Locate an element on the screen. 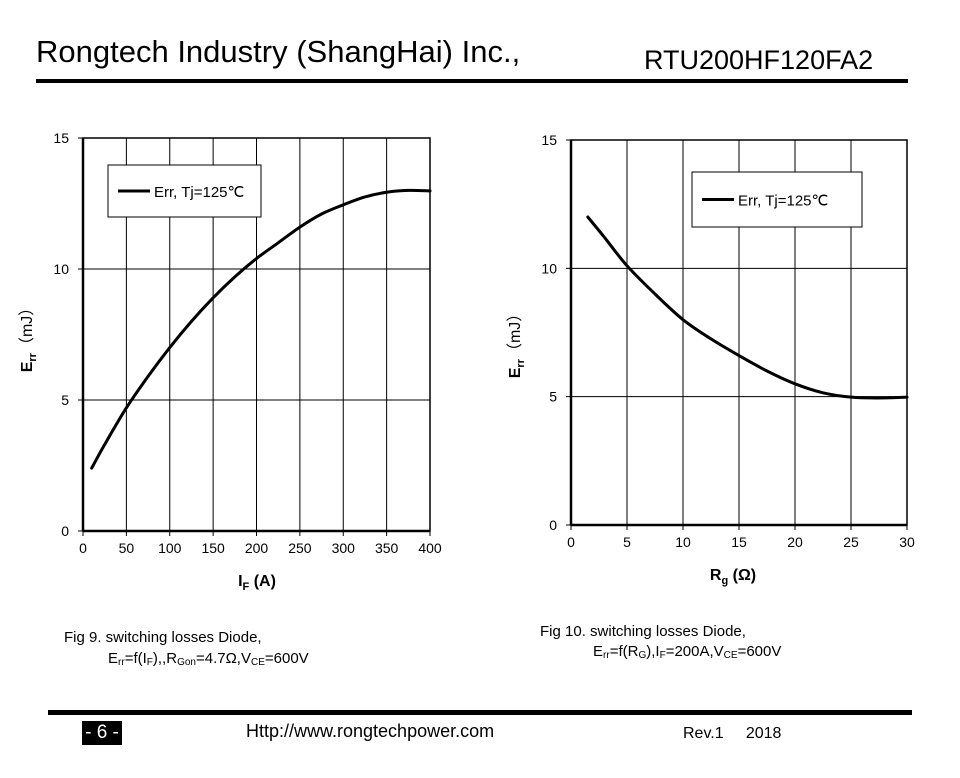 This screenshot has height=778, width=960. x-tick-label: 300 is located at coordinates (344, 548).